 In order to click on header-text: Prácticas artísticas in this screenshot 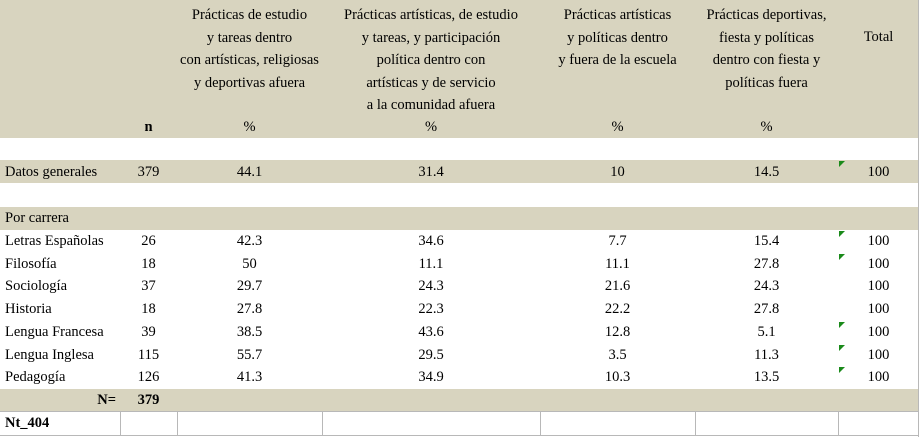, I will do `click(617, 15)`.